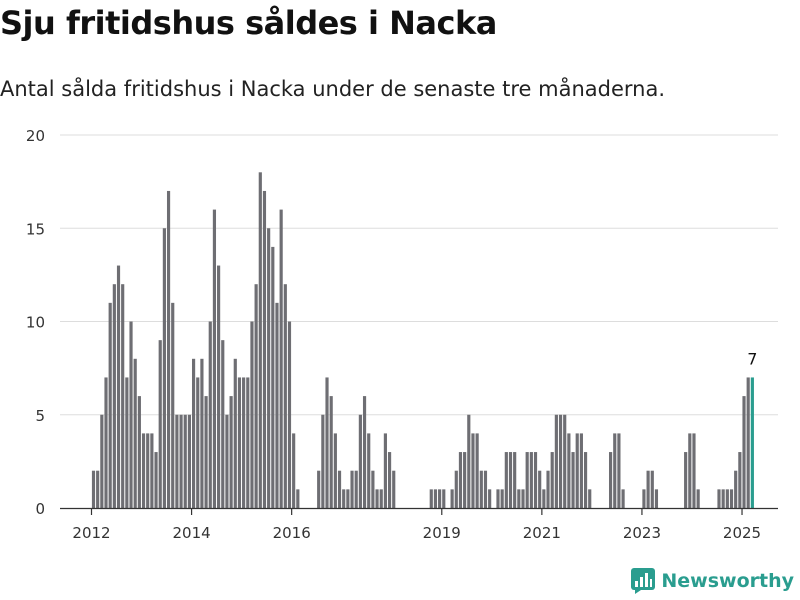 The width and height of the screenshot is (800, 600). Describe the element at coordinates (542, 533) in the screenshot. I see `x-tick-label: 2021` at that location.